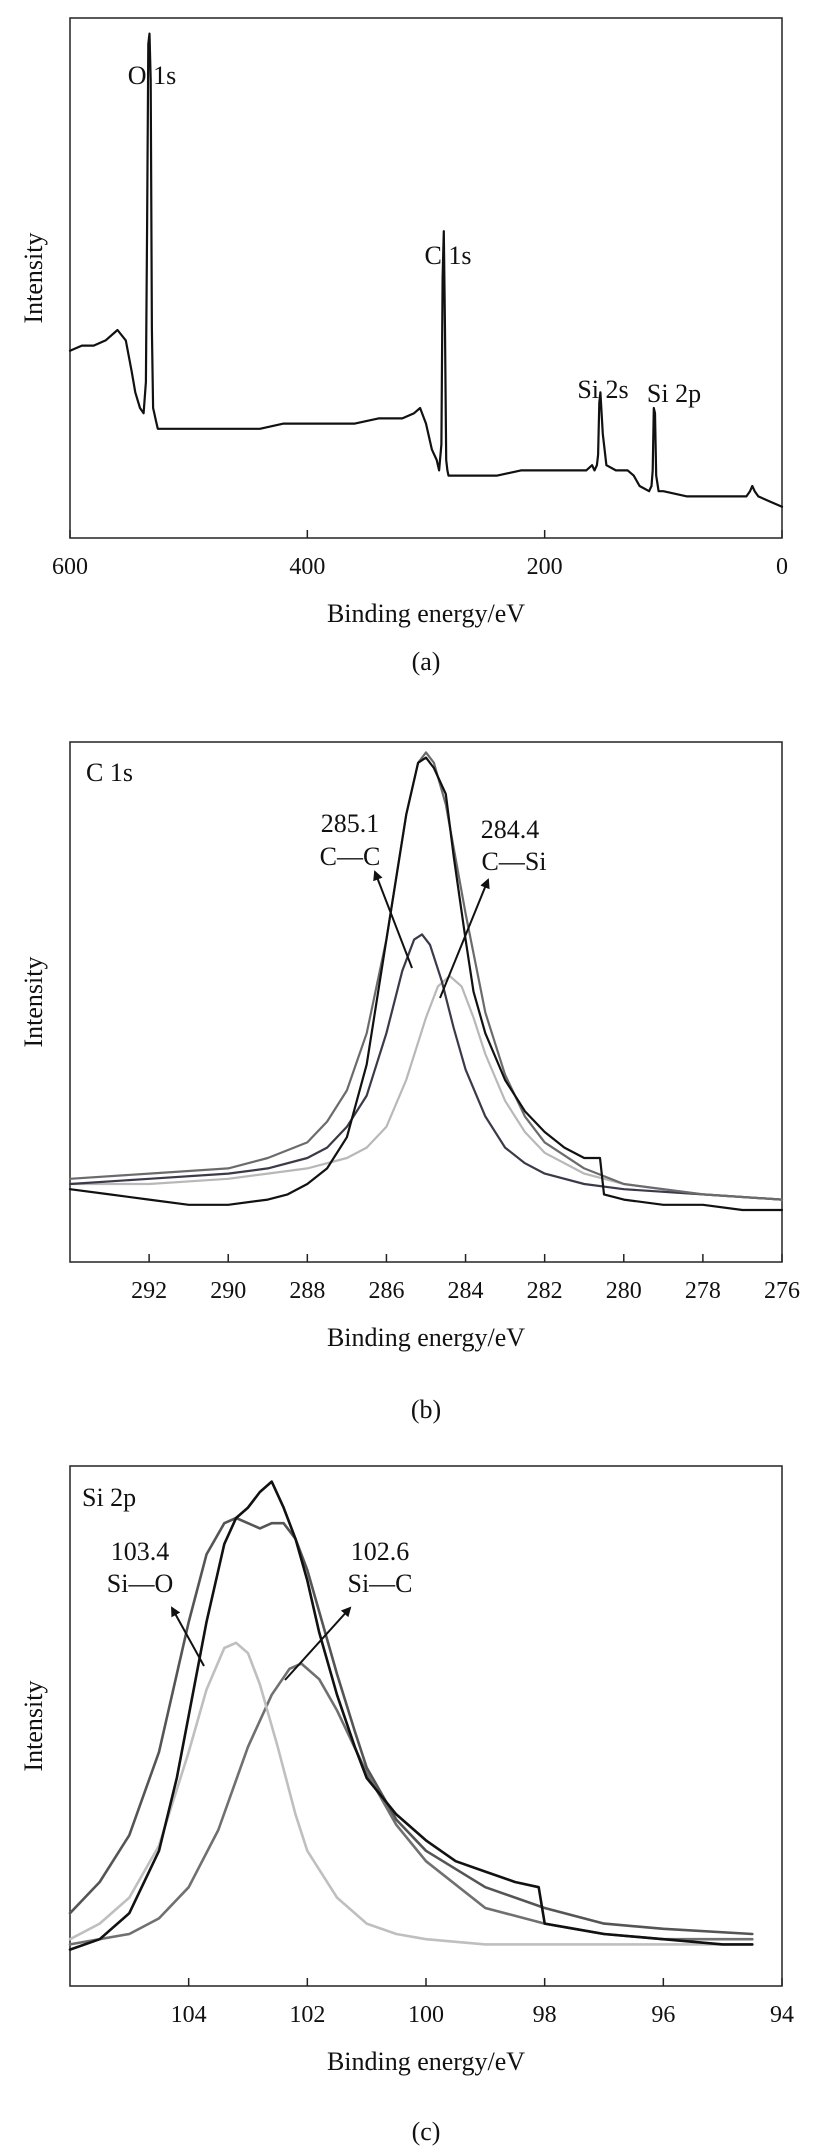 Image resolution: width=818 pixels, height=2156 pixels. What do you see at coordinates (140, 1583) in the screenshot?
I see `bond-label-sio: Si—O` at bounding box center [140, 1583].